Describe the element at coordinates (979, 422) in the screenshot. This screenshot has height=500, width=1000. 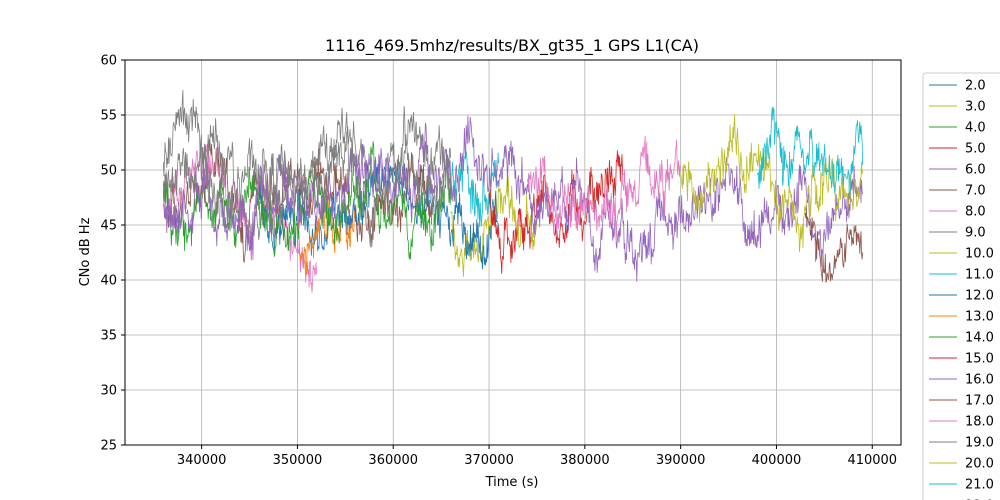
I see `legend-label: 18.0` at that location.